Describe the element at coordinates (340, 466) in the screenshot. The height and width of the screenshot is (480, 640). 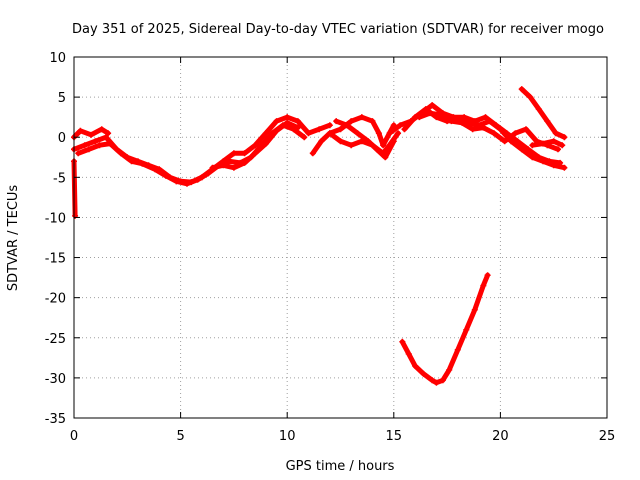
I see `x-axis-label: GPS time / hours` at that location.